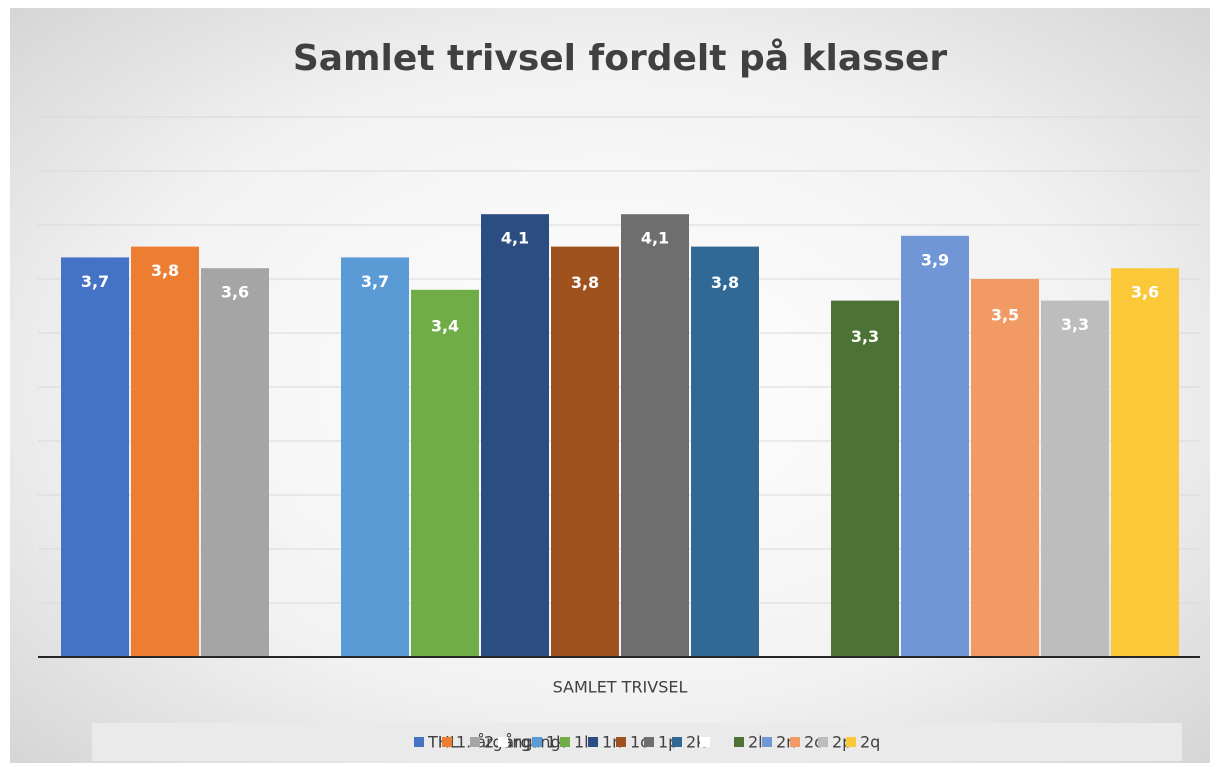 This screenshot has width=1216, height=767. Describe the element at coordinates (755, 742) in the screenshot. I see `legend-label: 2l` at that location.